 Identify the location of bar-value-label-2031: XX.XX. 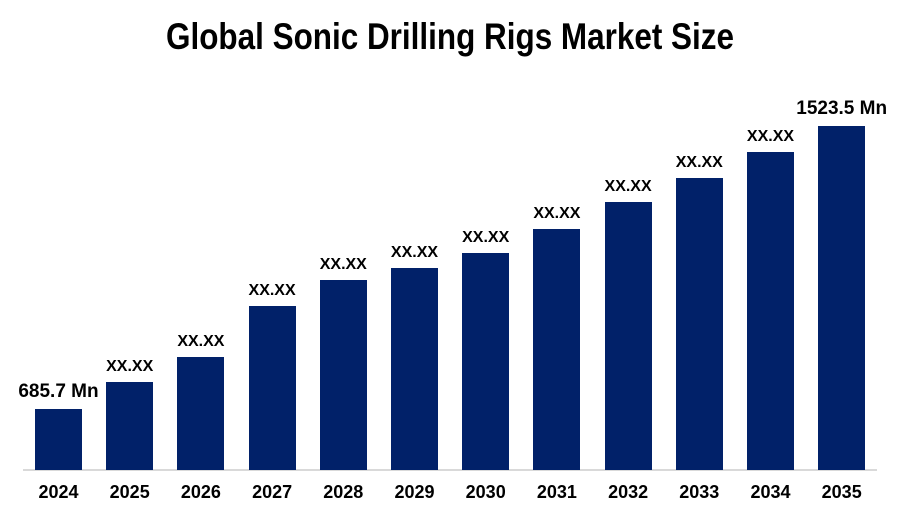
(557, 214).